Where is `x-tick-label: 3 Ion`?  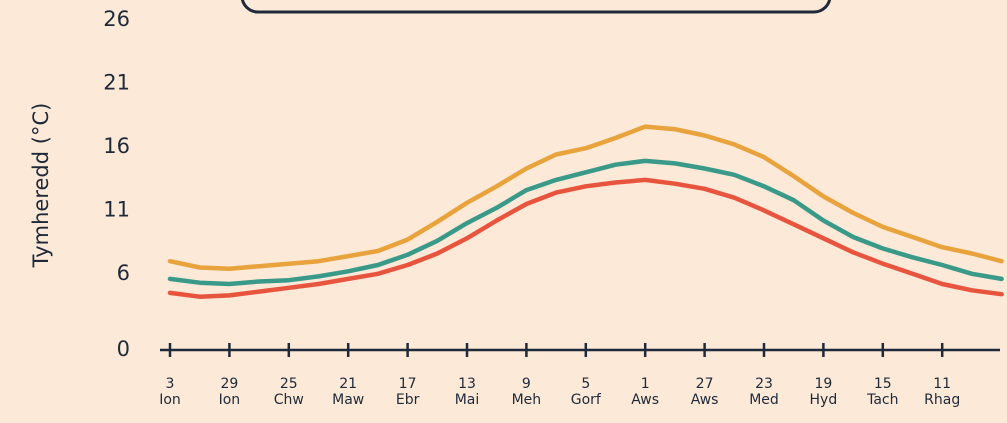 x-tick-label: 3 Ion is located at coordinates (170, 392).